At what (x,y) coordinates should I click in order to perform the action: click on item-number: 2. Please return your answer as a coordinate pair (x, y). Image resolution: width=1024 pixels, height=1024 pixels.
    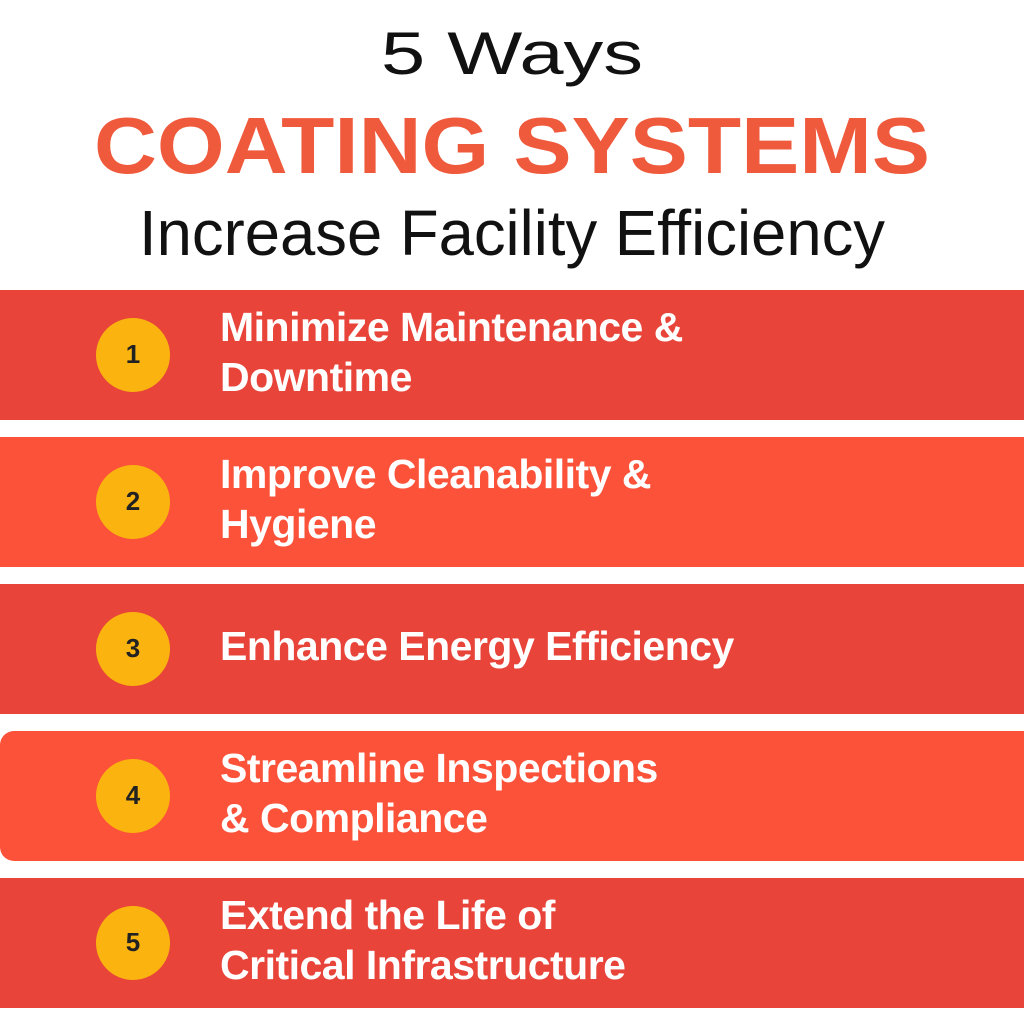
    Looking at the image, I should click on (133, 501).